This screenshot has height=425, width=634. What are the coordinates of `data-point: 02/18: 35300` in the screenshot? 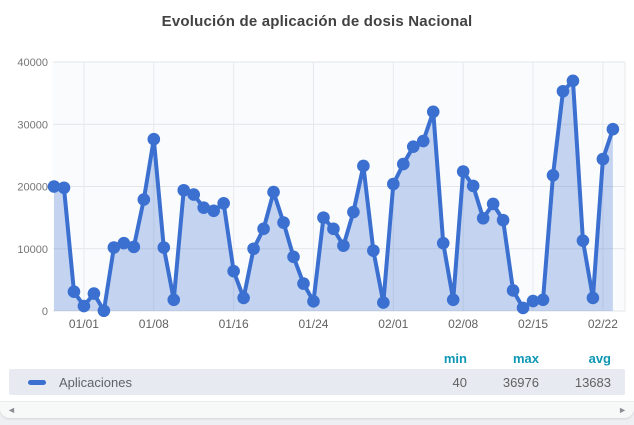 It's located at (563, 91).